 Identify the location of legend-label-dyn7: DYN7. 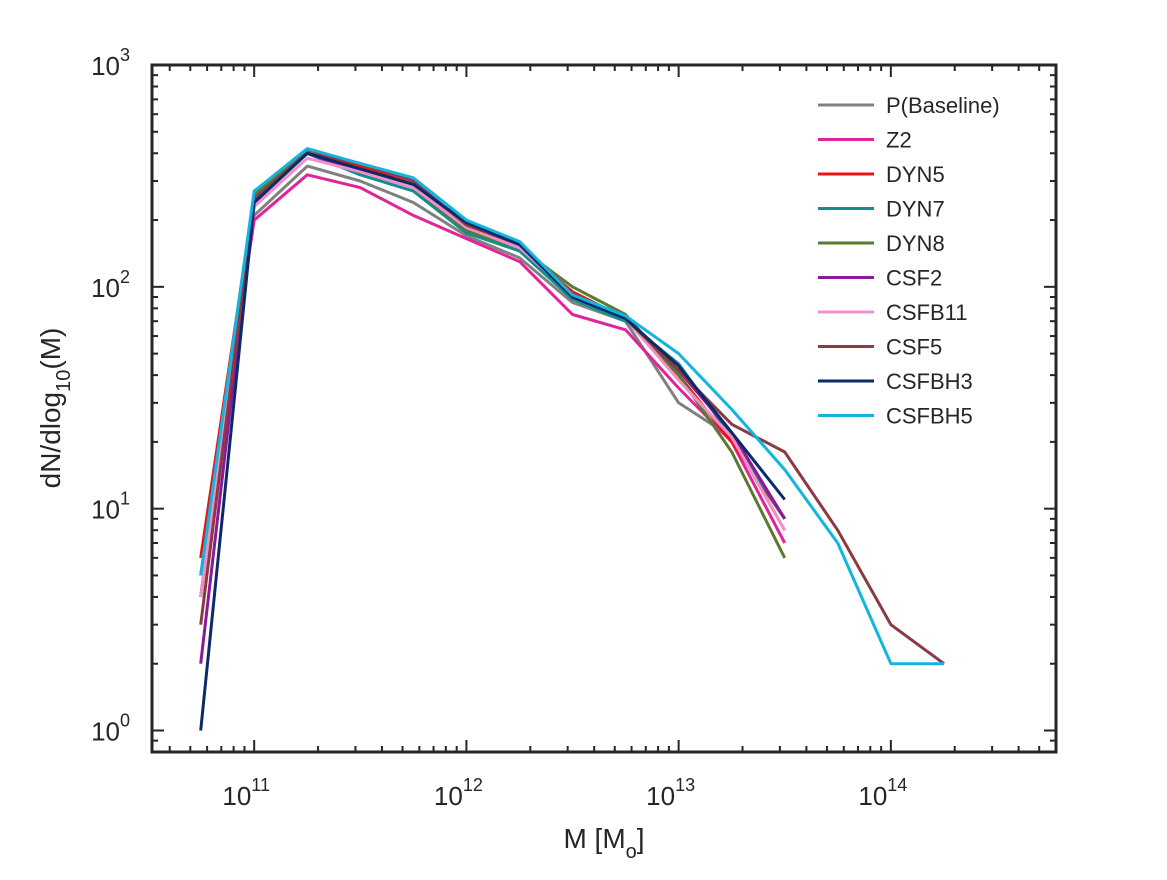
(915, 209).